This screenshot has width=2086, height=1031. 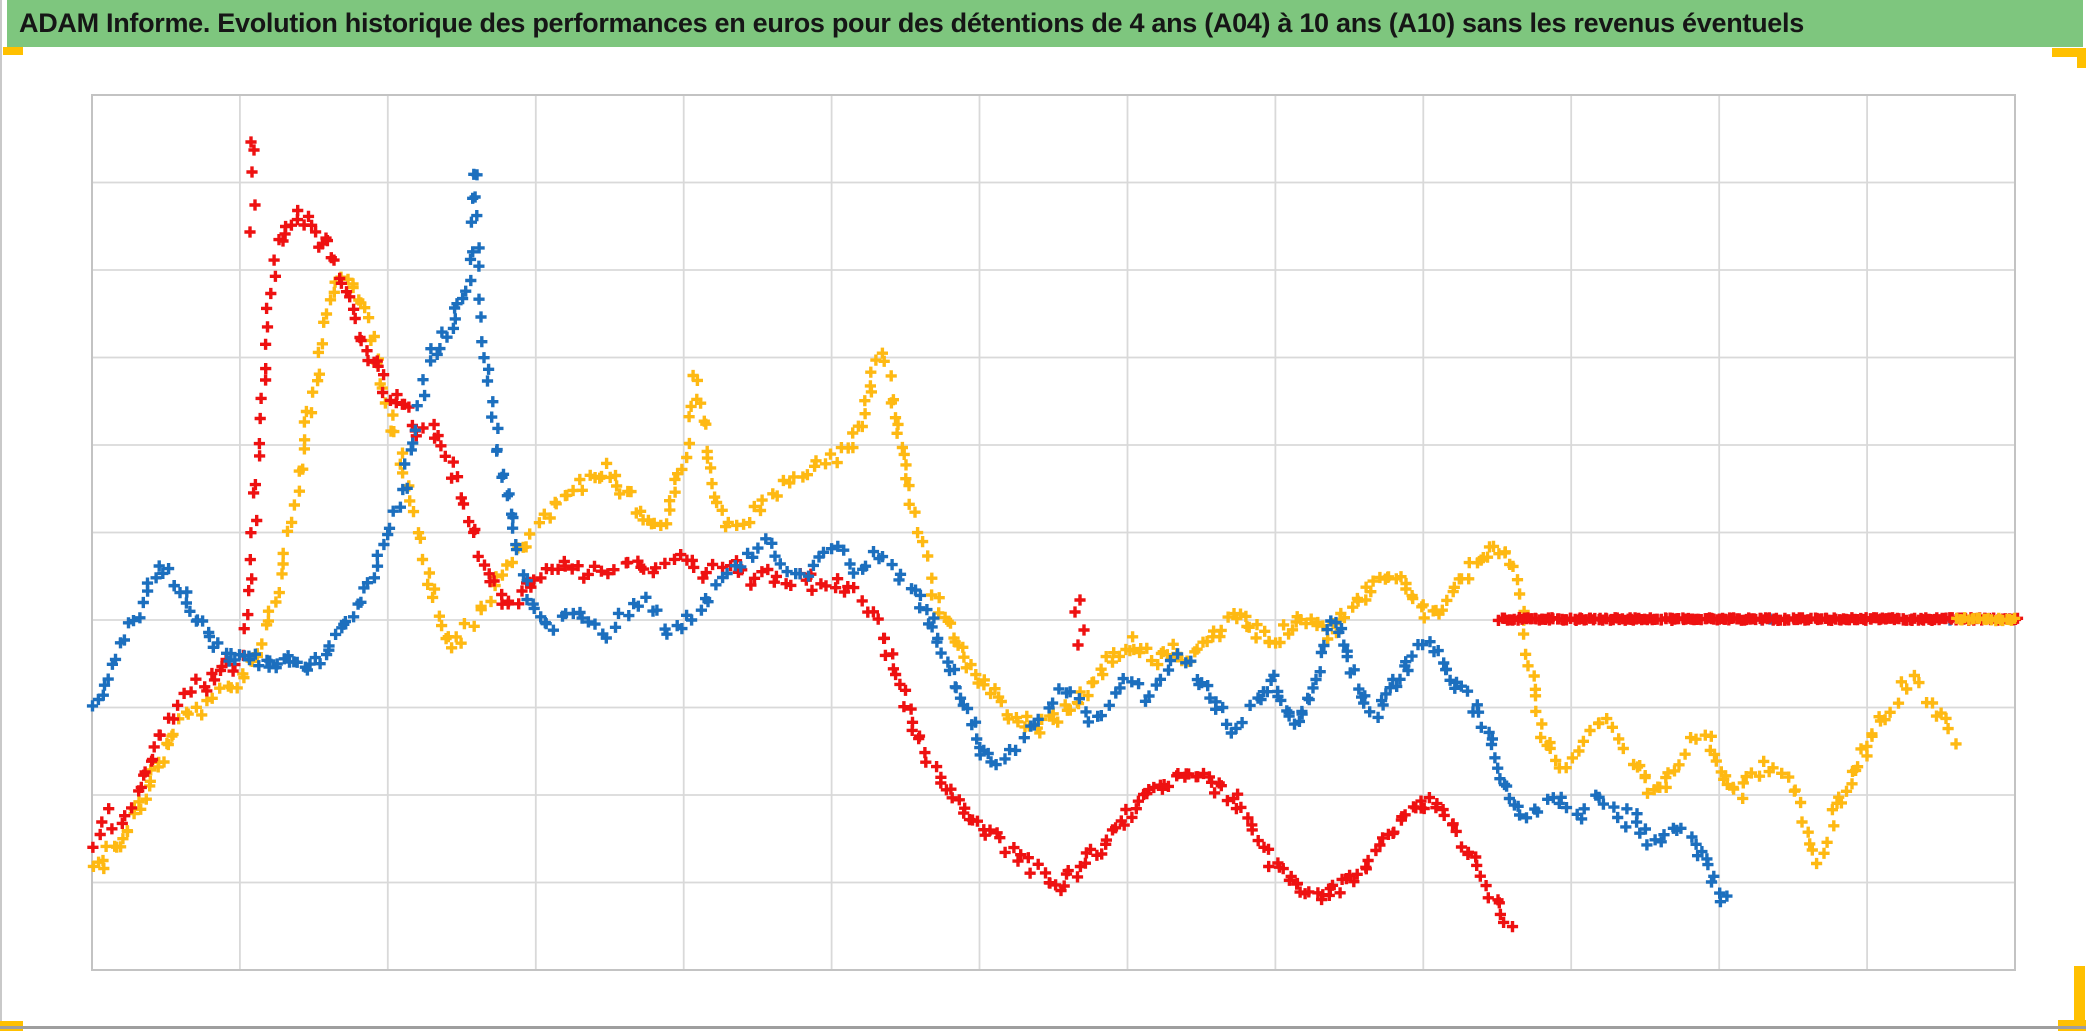 What do you see at coordinates (13, 51) in the screenshot?
I see `corner-accent-top-left` at bounding box center [13, 51].